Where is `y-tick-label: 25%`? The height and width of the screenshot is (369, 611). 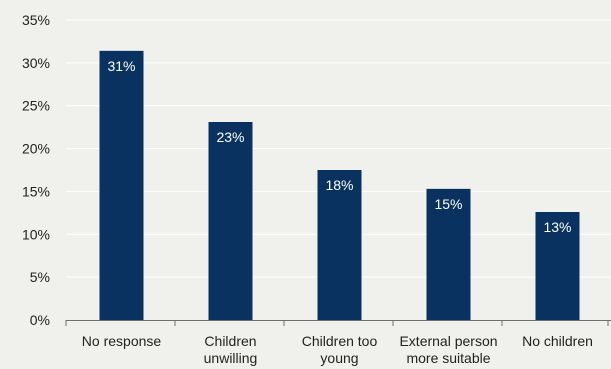
y-tick-label: 25% is located at coordinates (36, 106).